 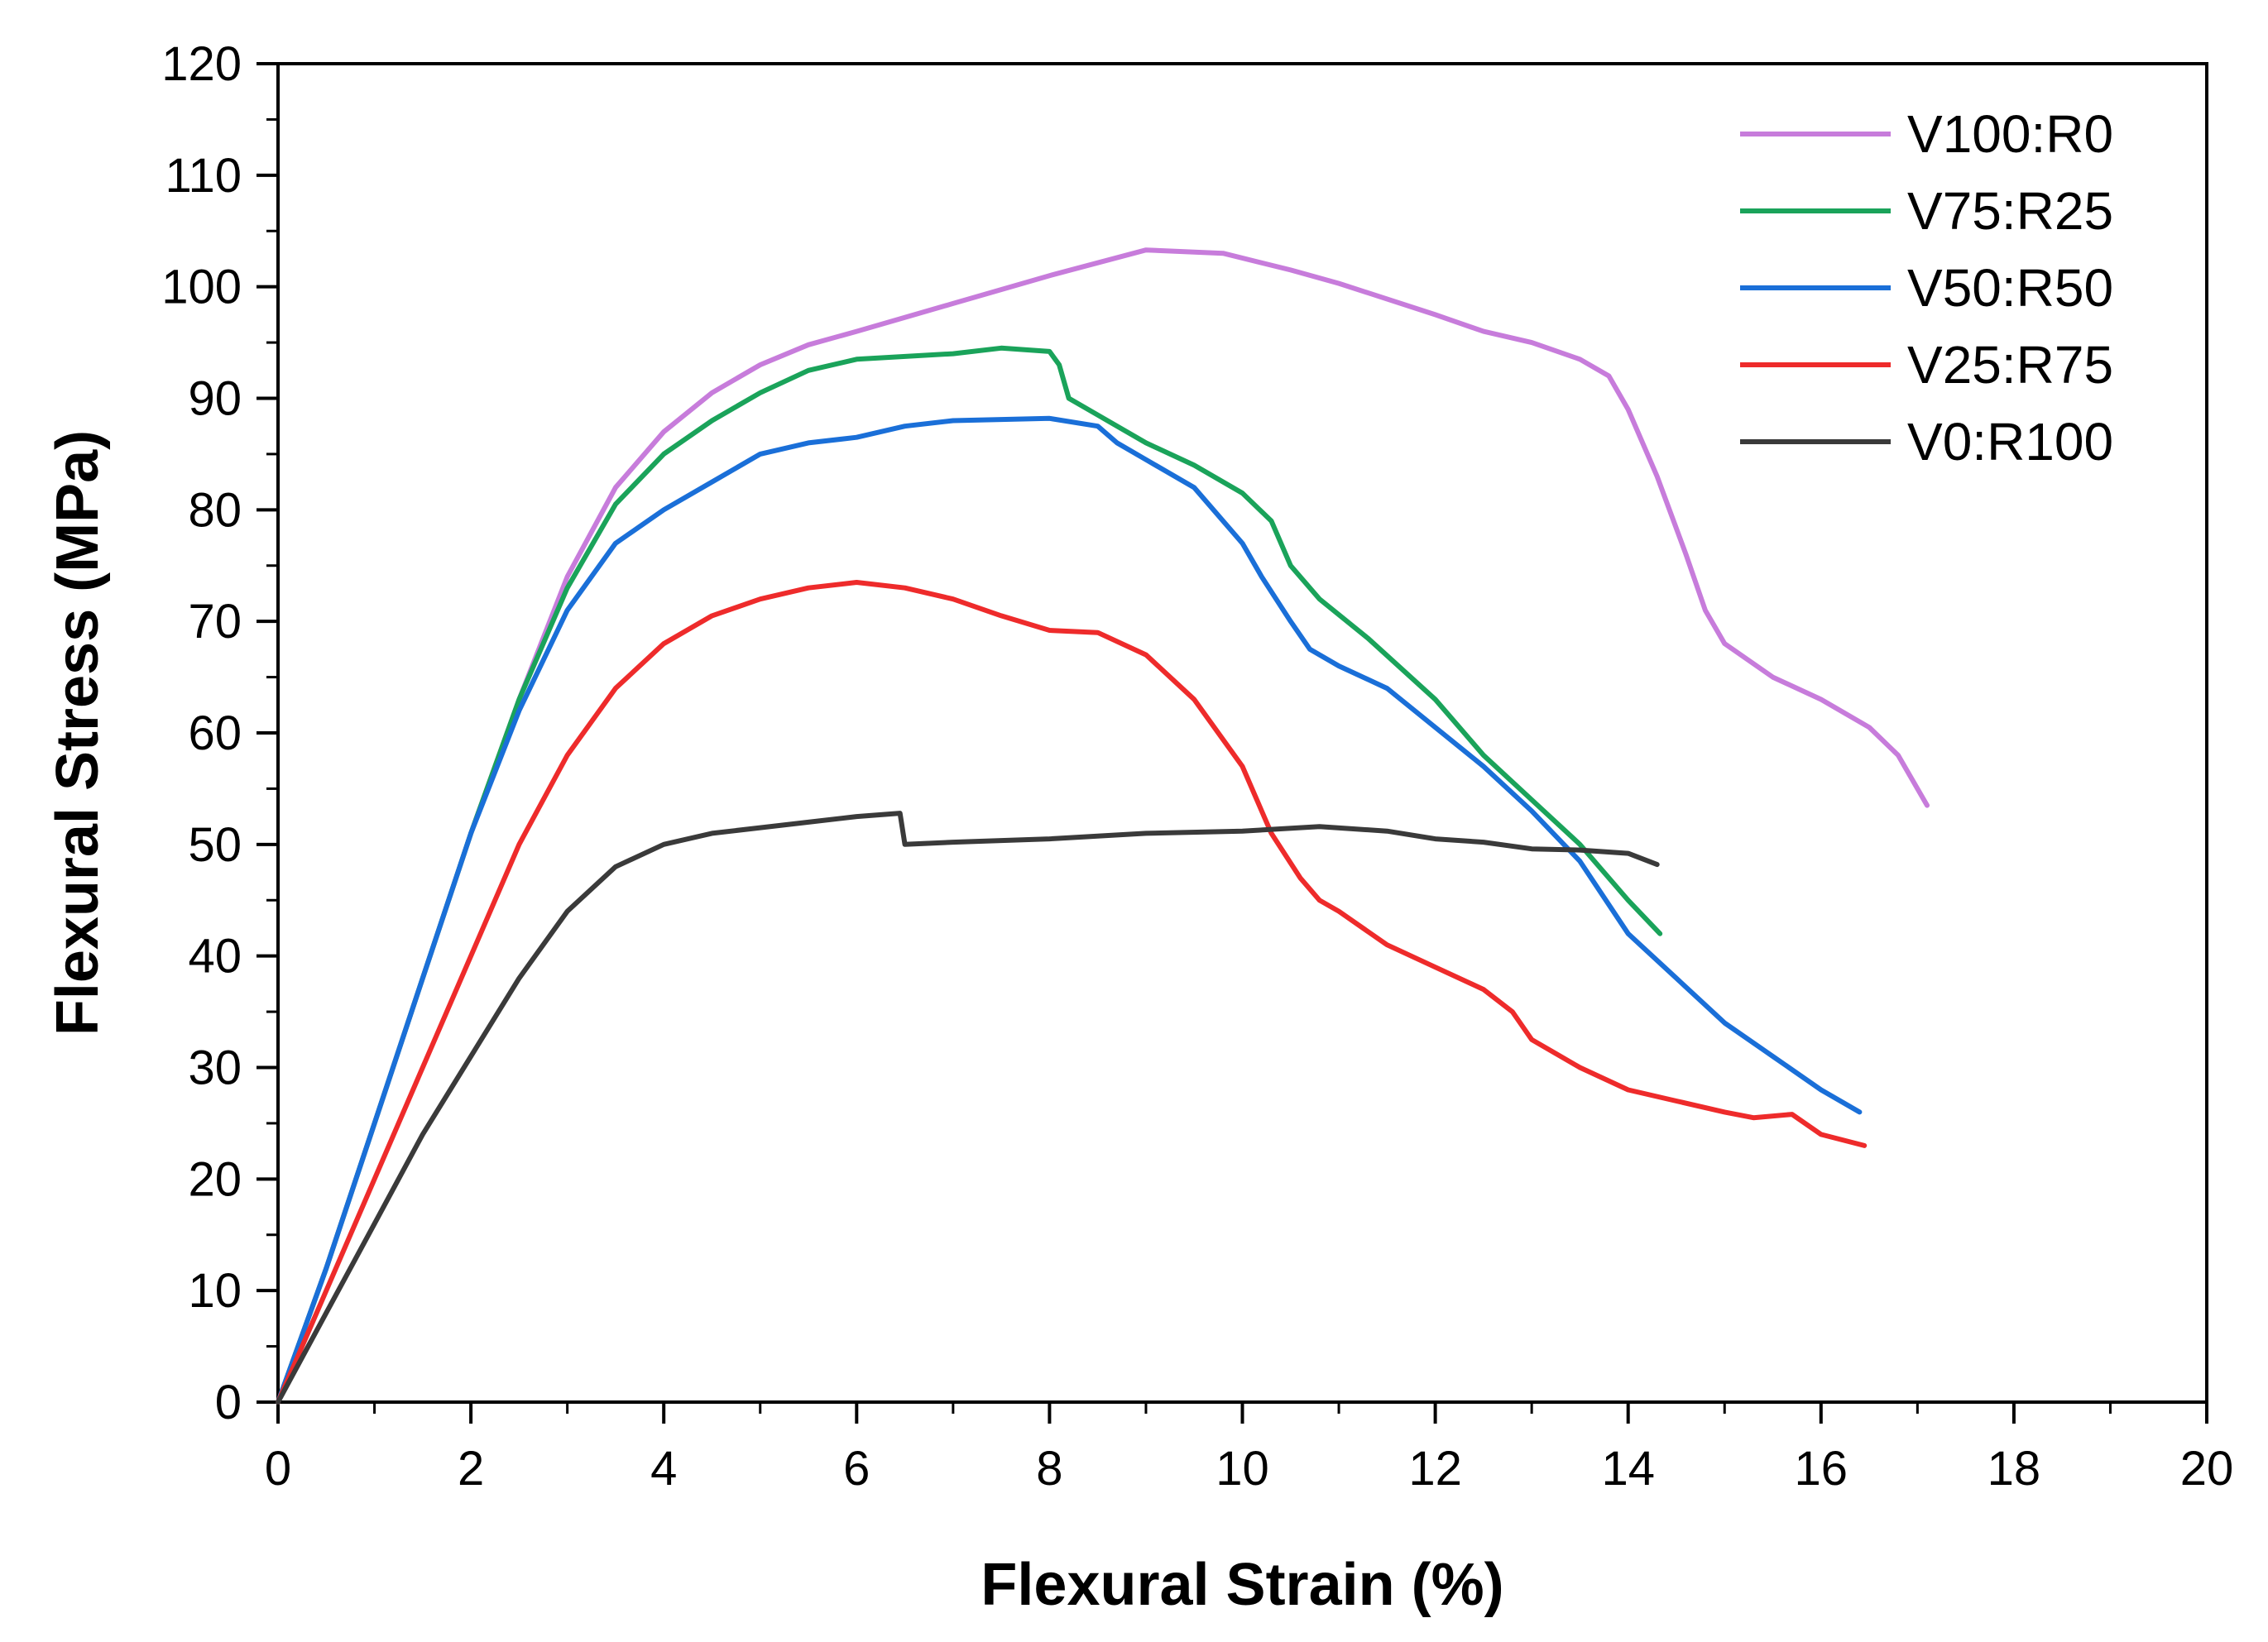 I want to click on x-tick-label: 6, so click(x=856, y=1469).